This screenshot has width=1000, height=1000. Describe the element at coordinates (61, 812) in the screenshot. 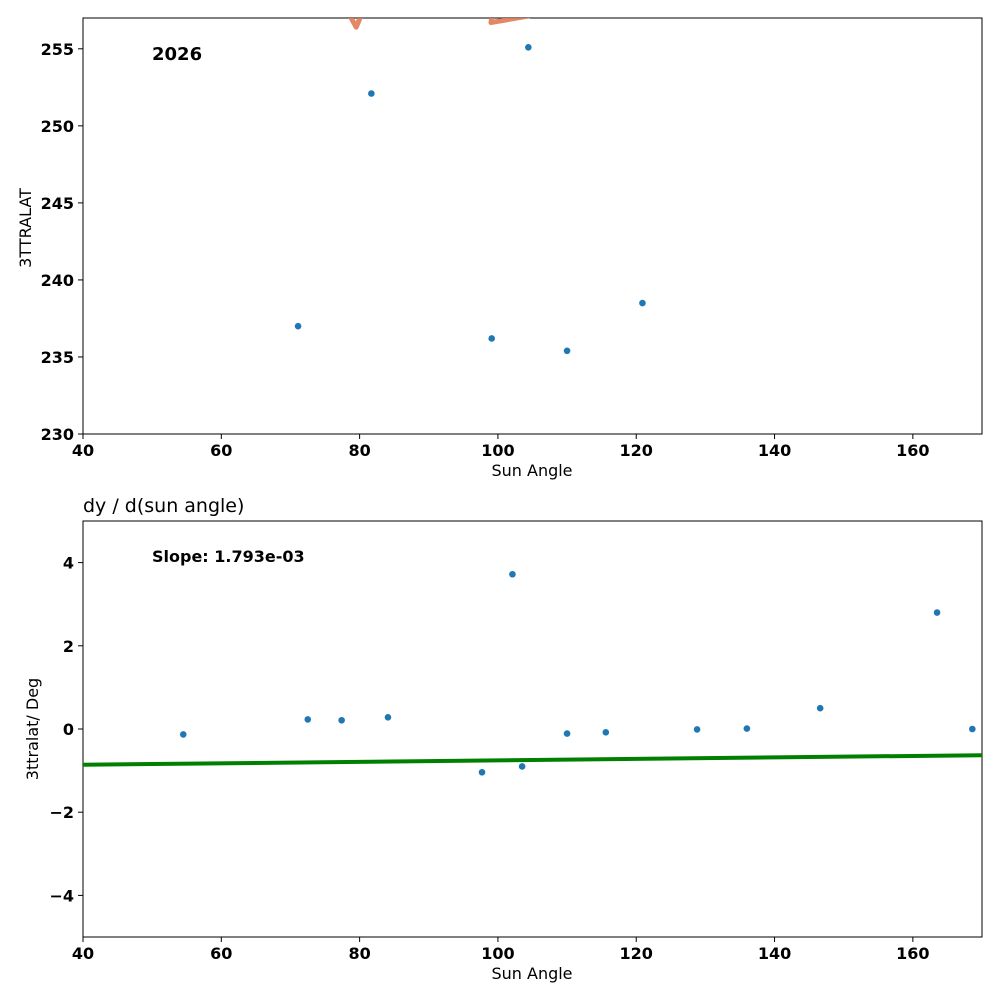

I see `bottom-y-tick-label: −2` at that location.